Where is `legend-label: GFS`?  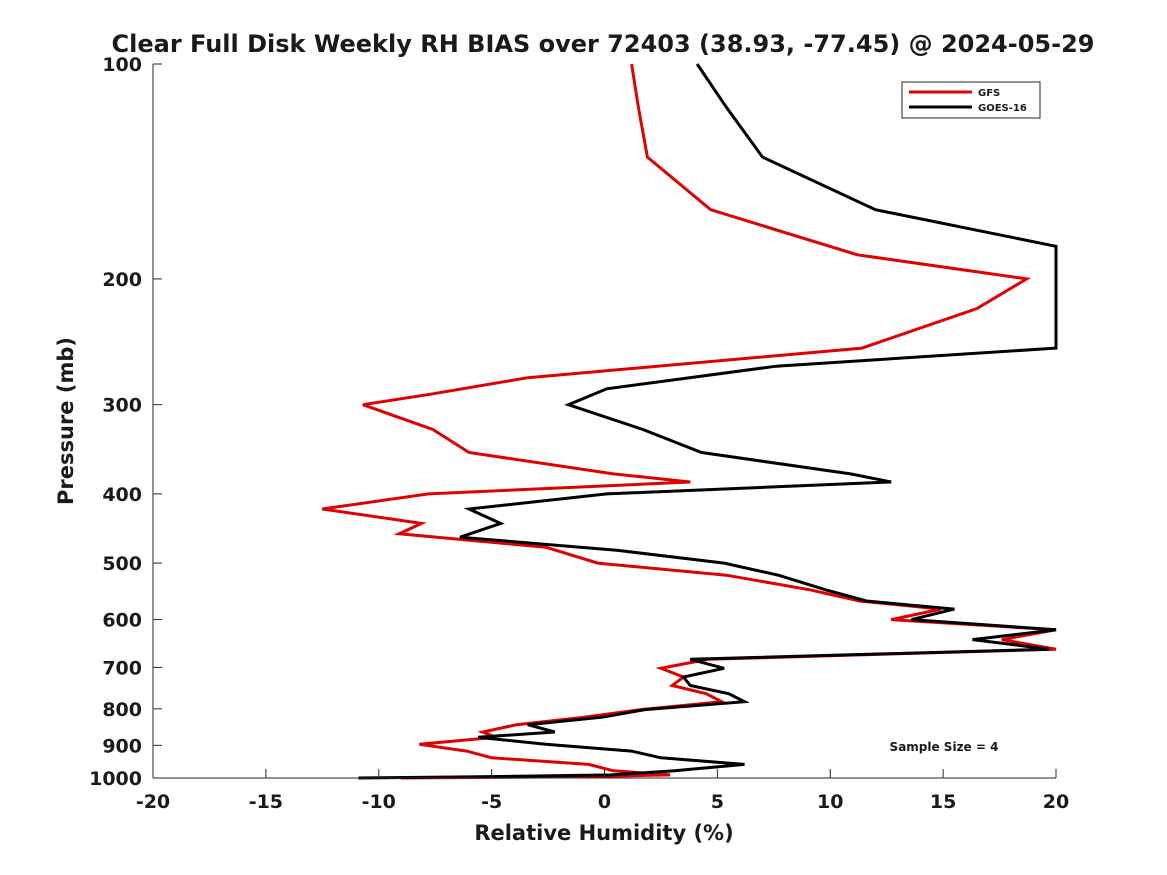 legend-label: GFS is located at coordinates (989, 93).